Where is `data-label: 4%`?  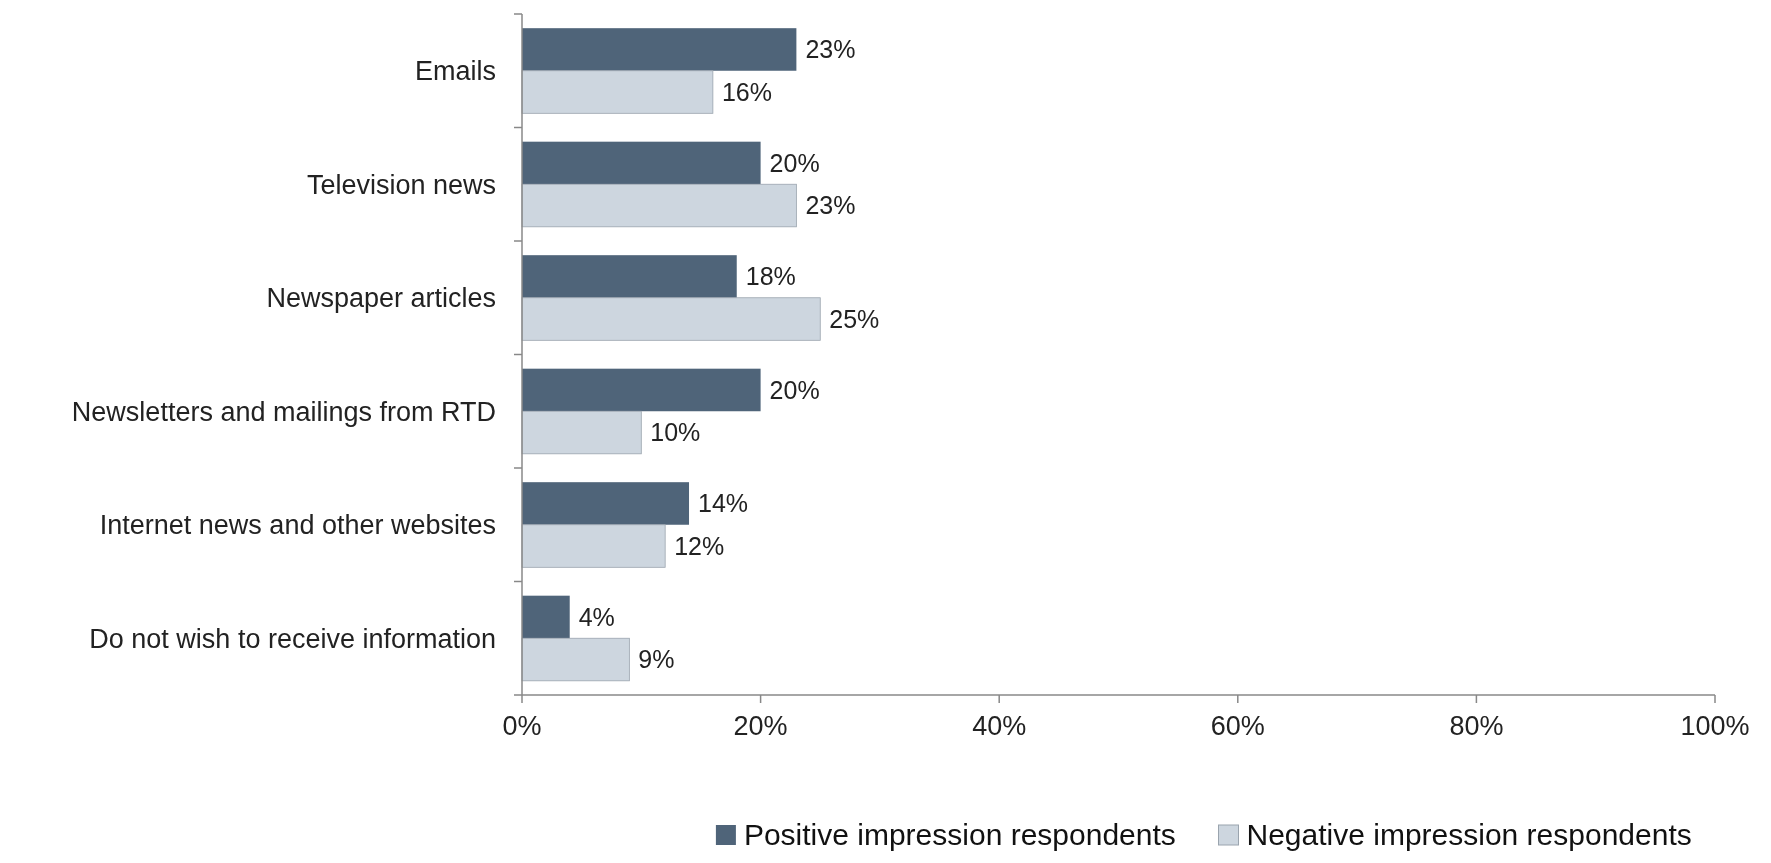
data-label: 4% is located at coordinates (596, 616).